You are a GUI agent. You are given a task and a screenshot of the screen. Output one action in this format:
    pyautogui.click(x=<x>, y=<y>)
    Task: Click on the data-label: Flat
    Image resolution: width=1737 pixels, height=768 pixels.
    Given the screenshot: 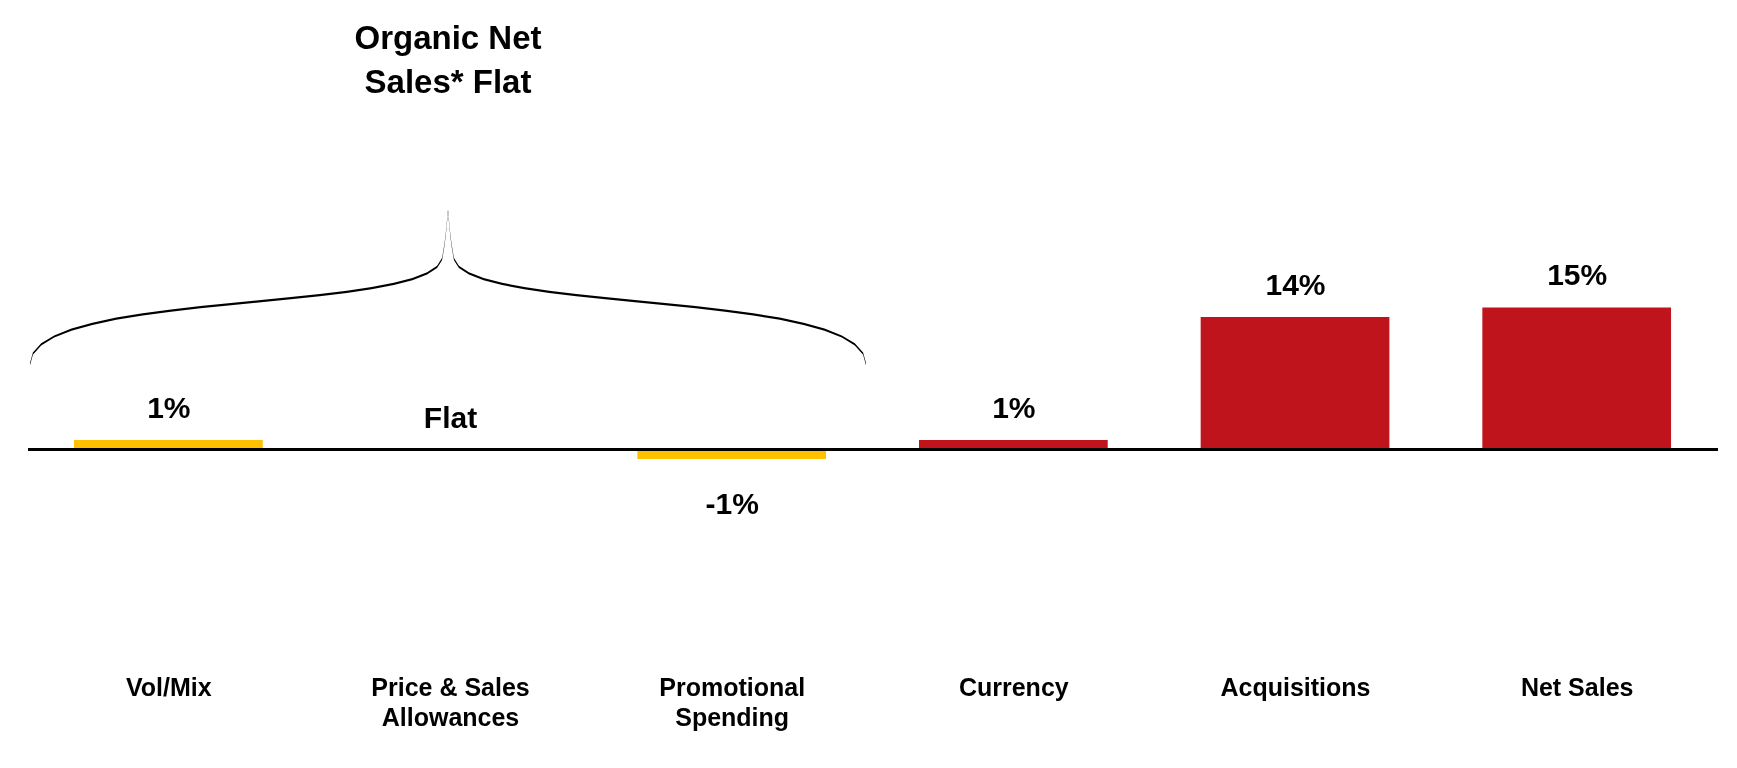 What is the action you would take?
    pyautogui.click(x=450, y=417)
    